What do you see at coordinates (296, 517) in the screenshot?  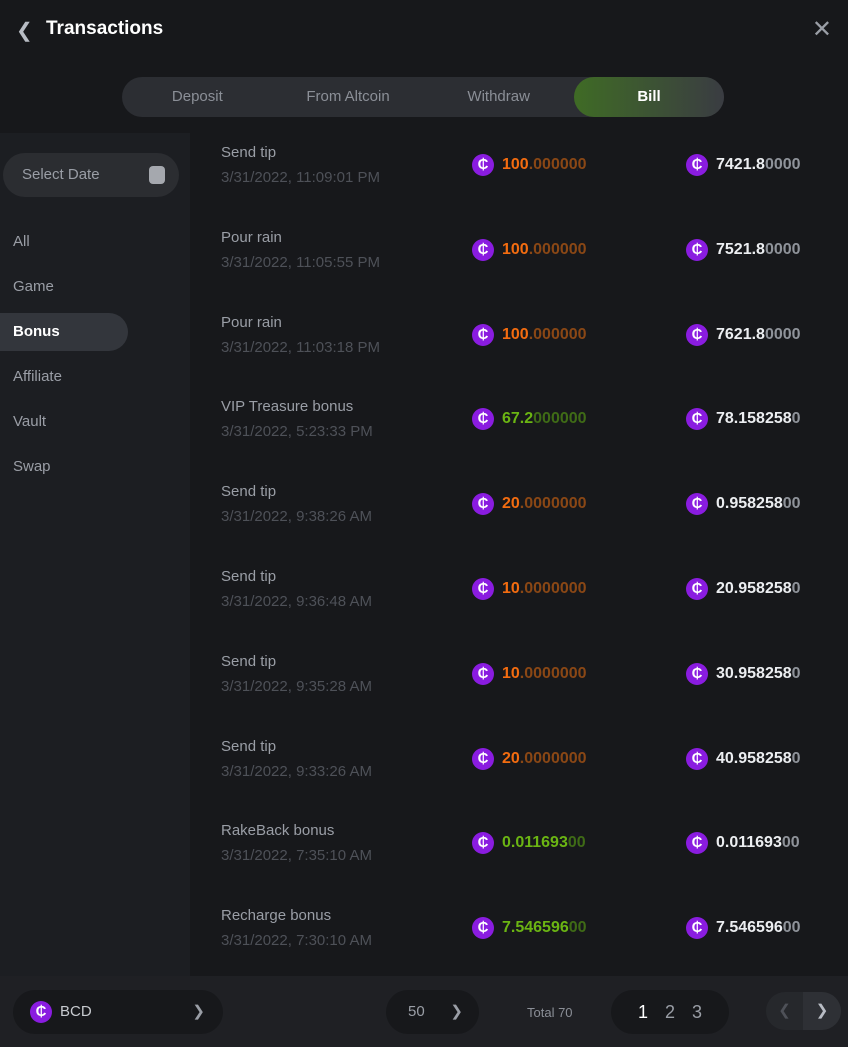 I see `transaction-time: 3/31/2022, 9:38:26 AM` at bounding box center [296, 517].